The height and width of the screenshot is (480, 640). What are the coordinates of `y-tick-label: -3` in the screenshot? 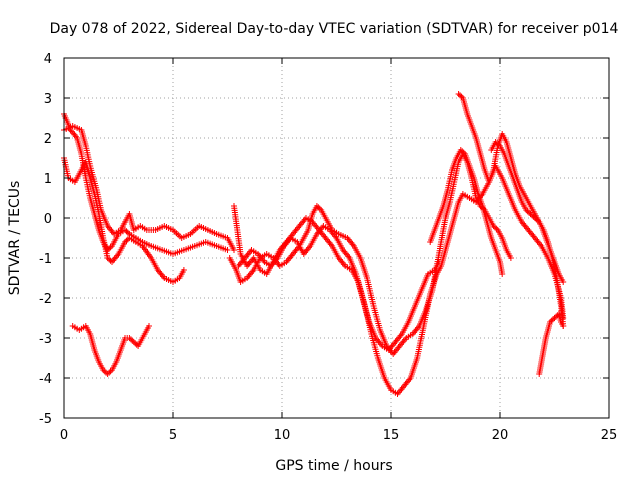 It's located at (45, 339).